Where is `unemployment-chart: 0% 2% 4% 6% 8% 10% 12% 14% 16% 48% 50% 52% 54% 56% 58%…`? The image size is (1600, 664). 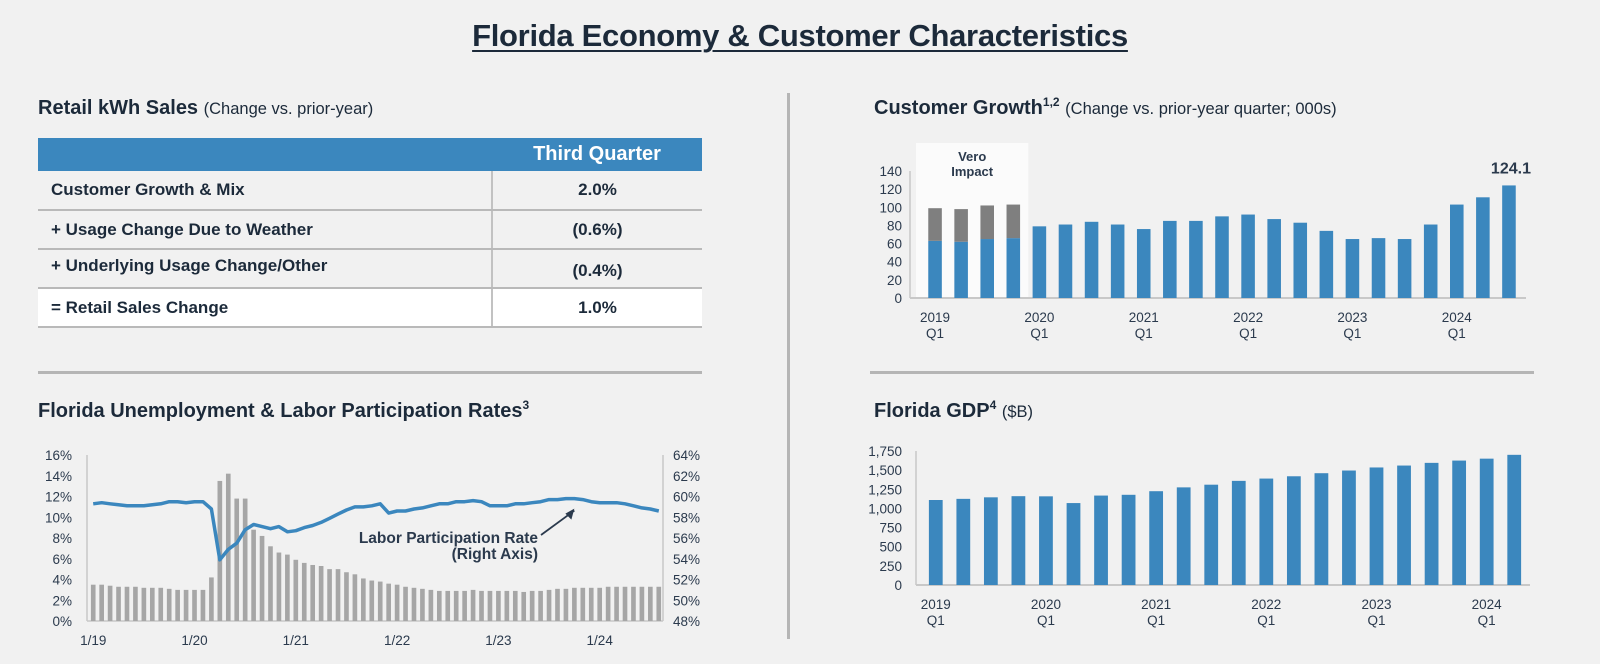
unemployment-chart: 0% 2% 4% 6% 8% 10% 12% 14% 16% 48% 50% 52% 54% 56% 58%… is located at coordinates (372, 548).